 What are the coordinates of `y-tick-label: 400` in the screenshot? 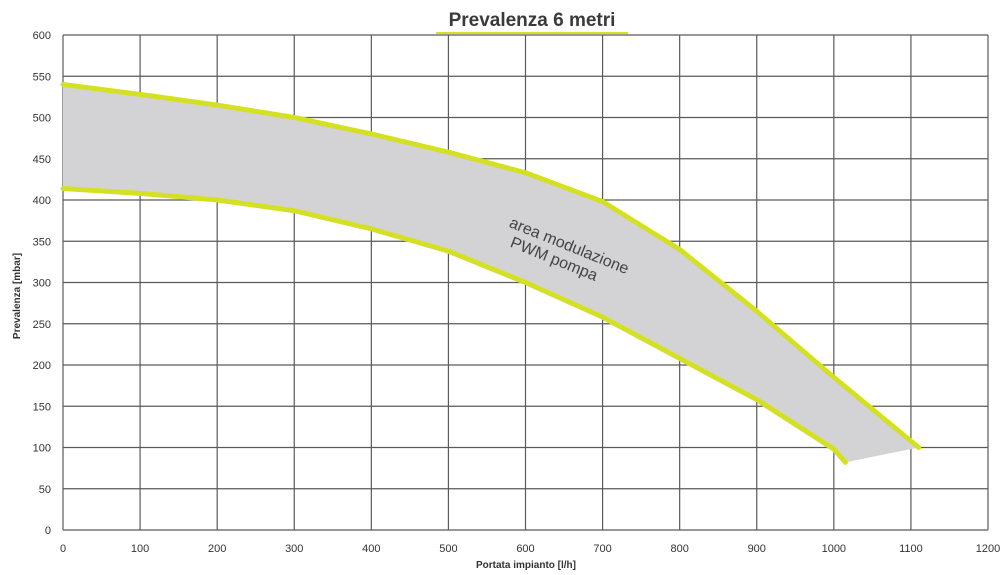 It's located at (42, 201).